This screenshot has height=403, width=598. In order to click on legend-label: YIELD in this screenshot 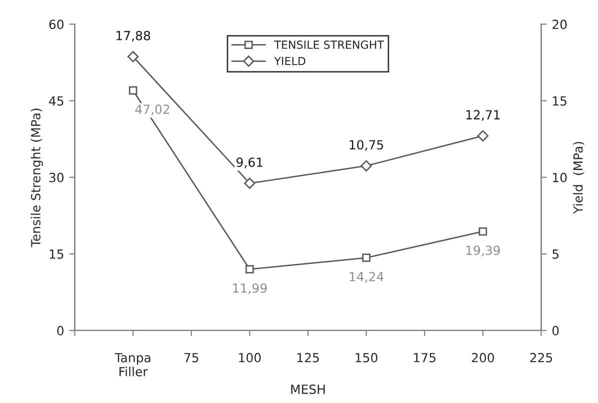, I will do `click(290, 61)`.